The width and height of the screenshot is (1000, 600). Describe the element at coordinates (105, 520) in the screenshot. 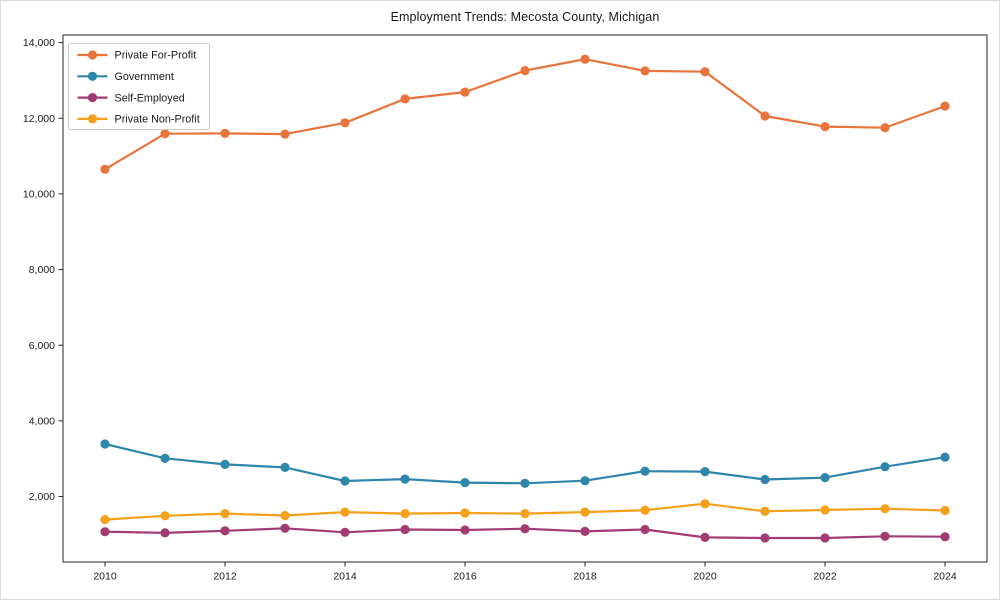

I see `data-point-private-non-profit-2010` at that location.